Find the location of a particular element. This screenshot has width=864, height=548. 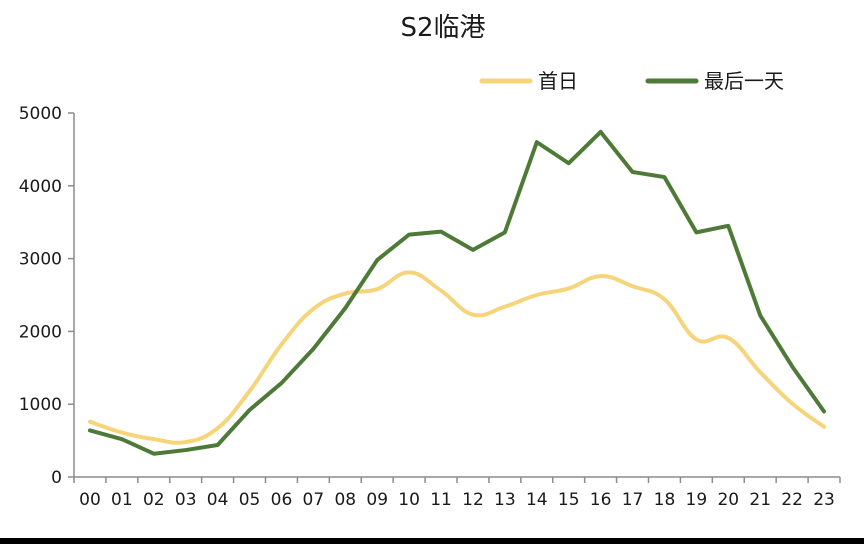

x-tick-label: 07 is located at coordinates (314, 500).